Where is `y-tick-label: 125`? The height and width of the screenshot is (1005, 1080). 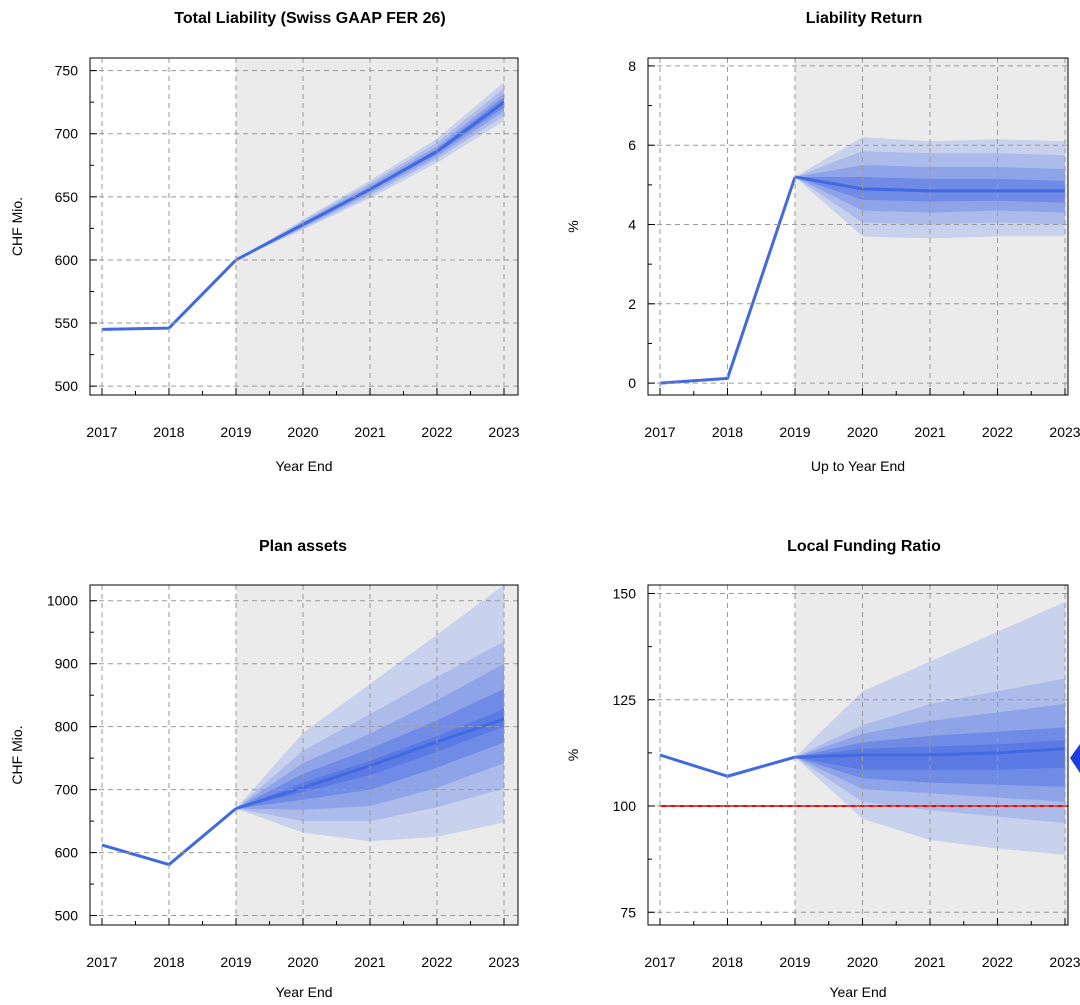 y-tick-label: 125 is located at coordinates (625, 700).